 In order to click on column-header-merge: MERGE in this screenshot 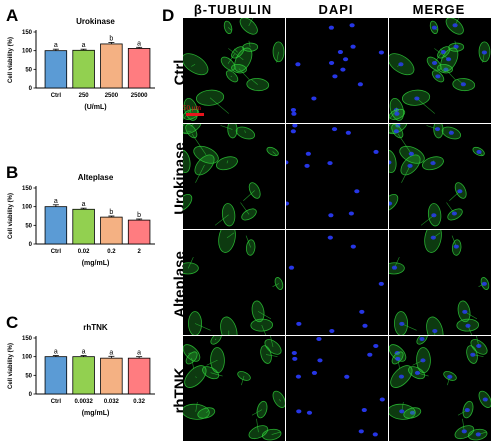, I will do `click(439, 9)`.